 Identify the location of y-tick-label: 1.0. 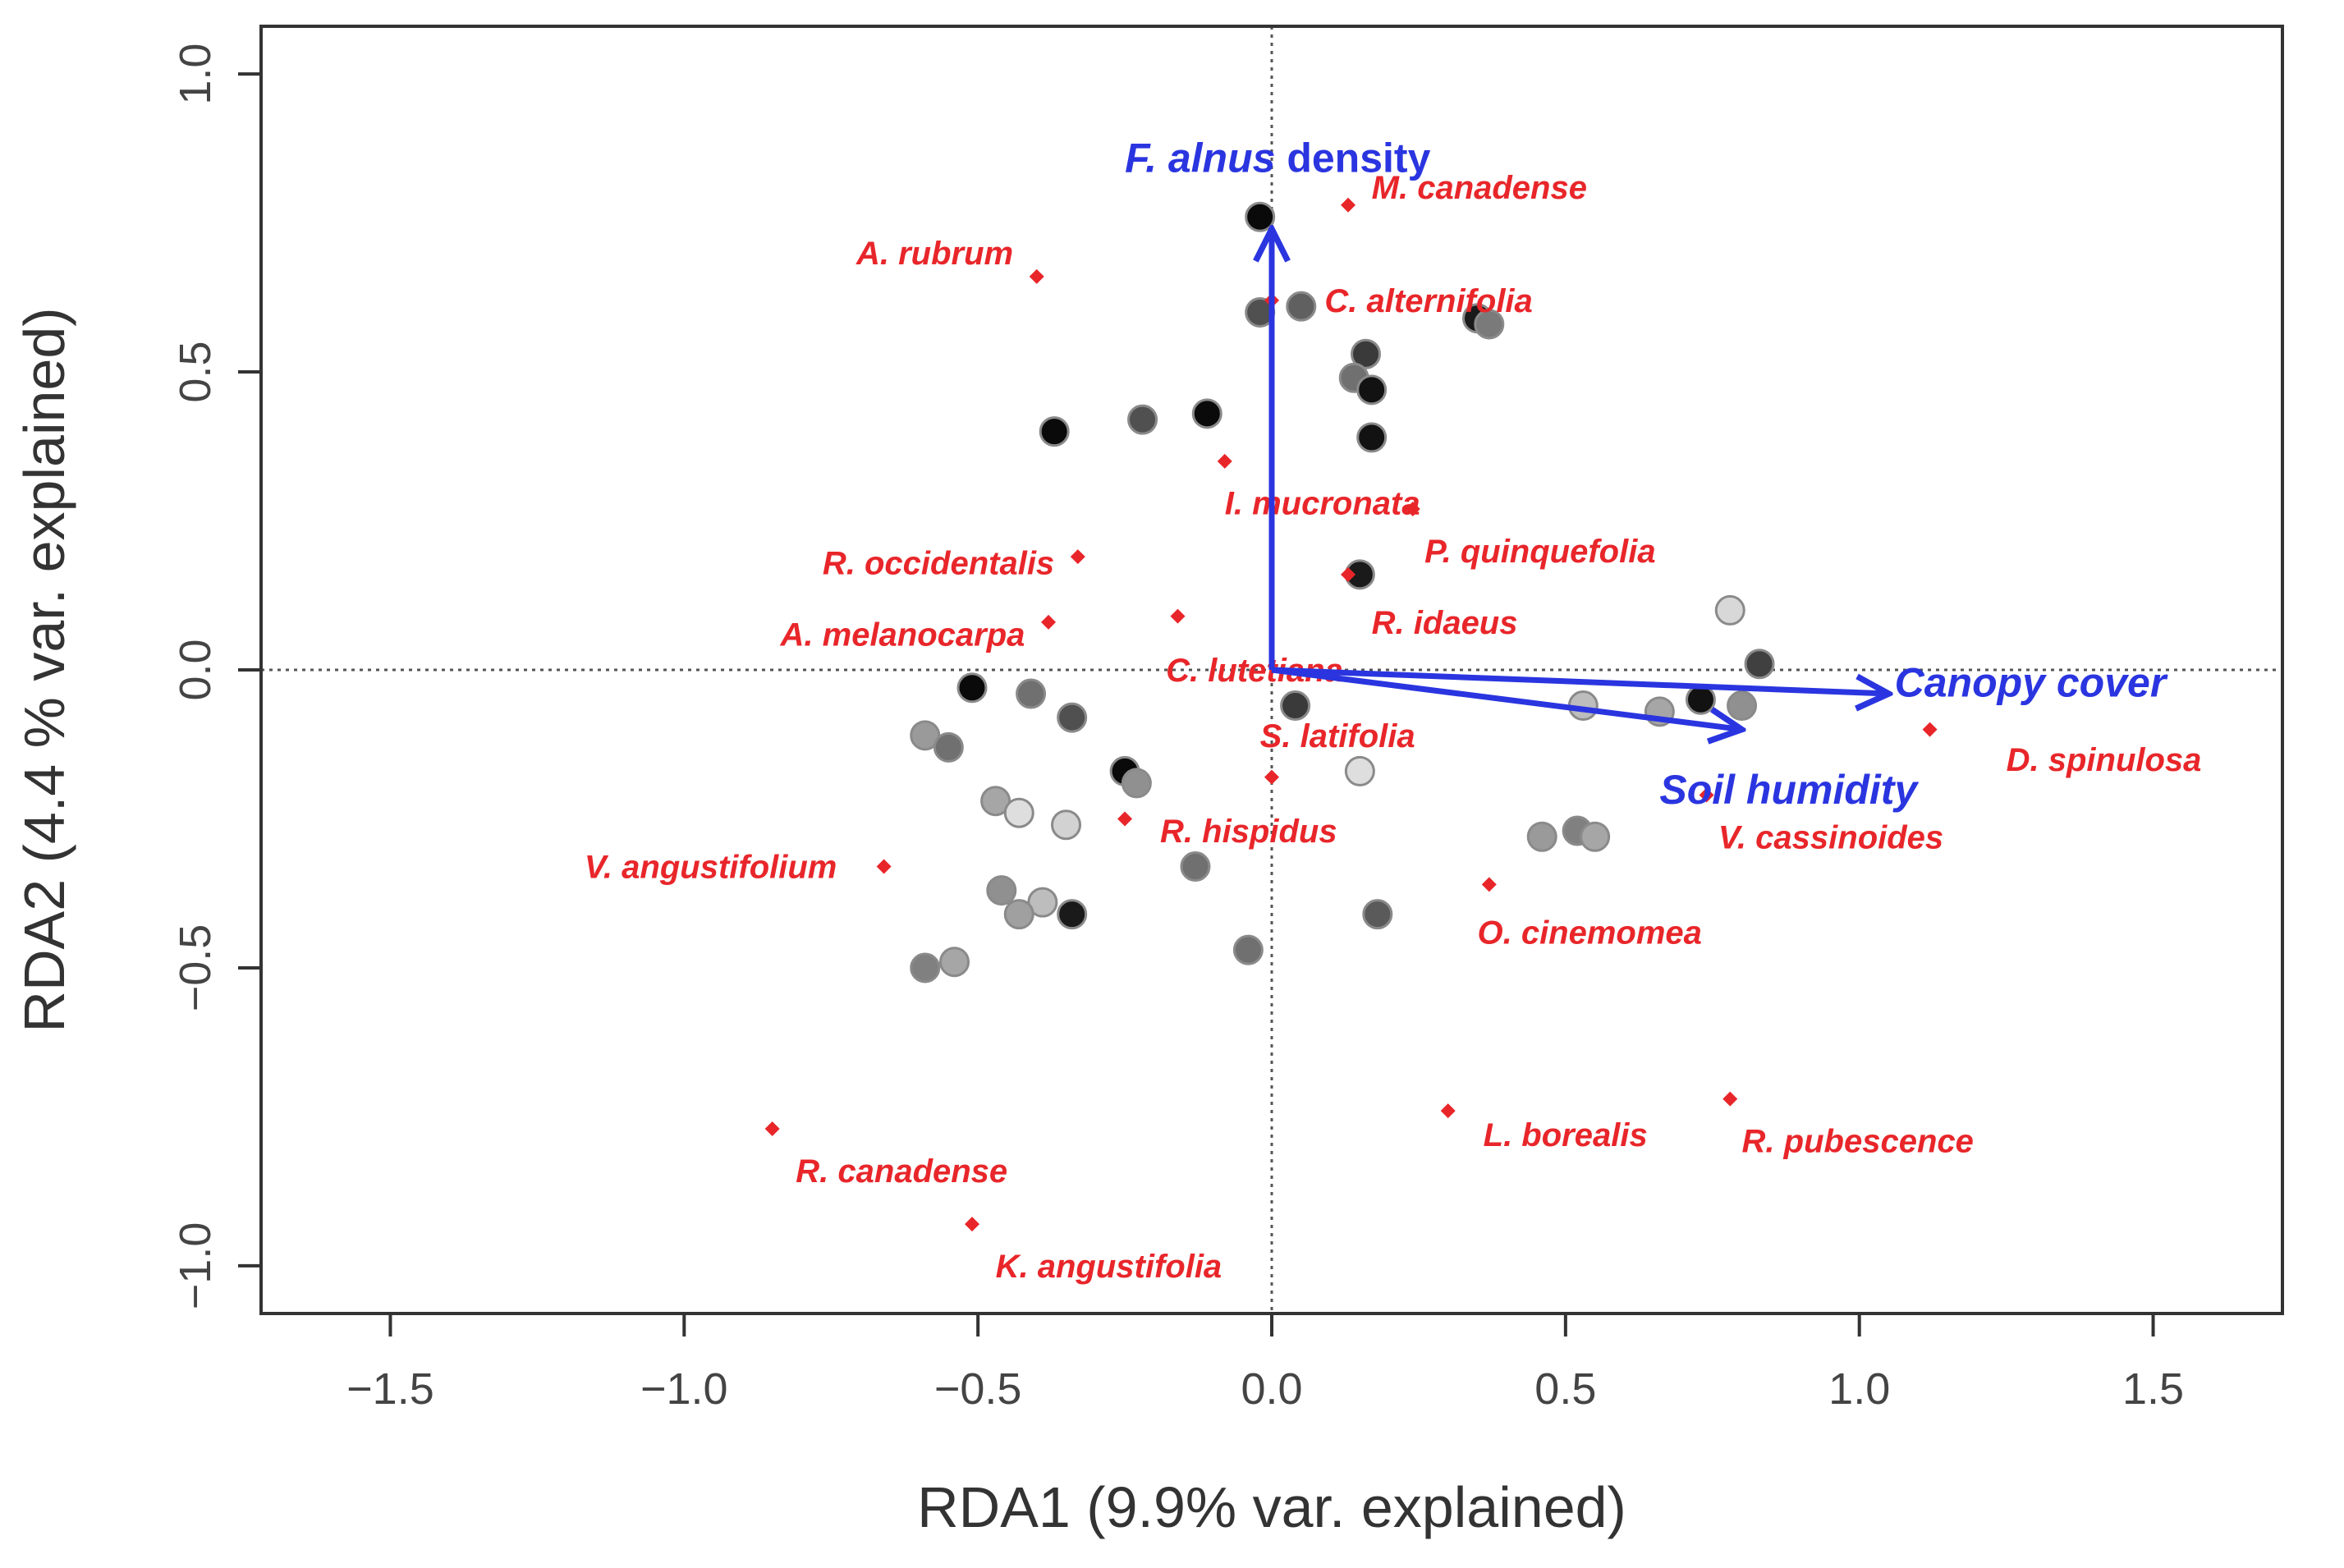
(195, 74).